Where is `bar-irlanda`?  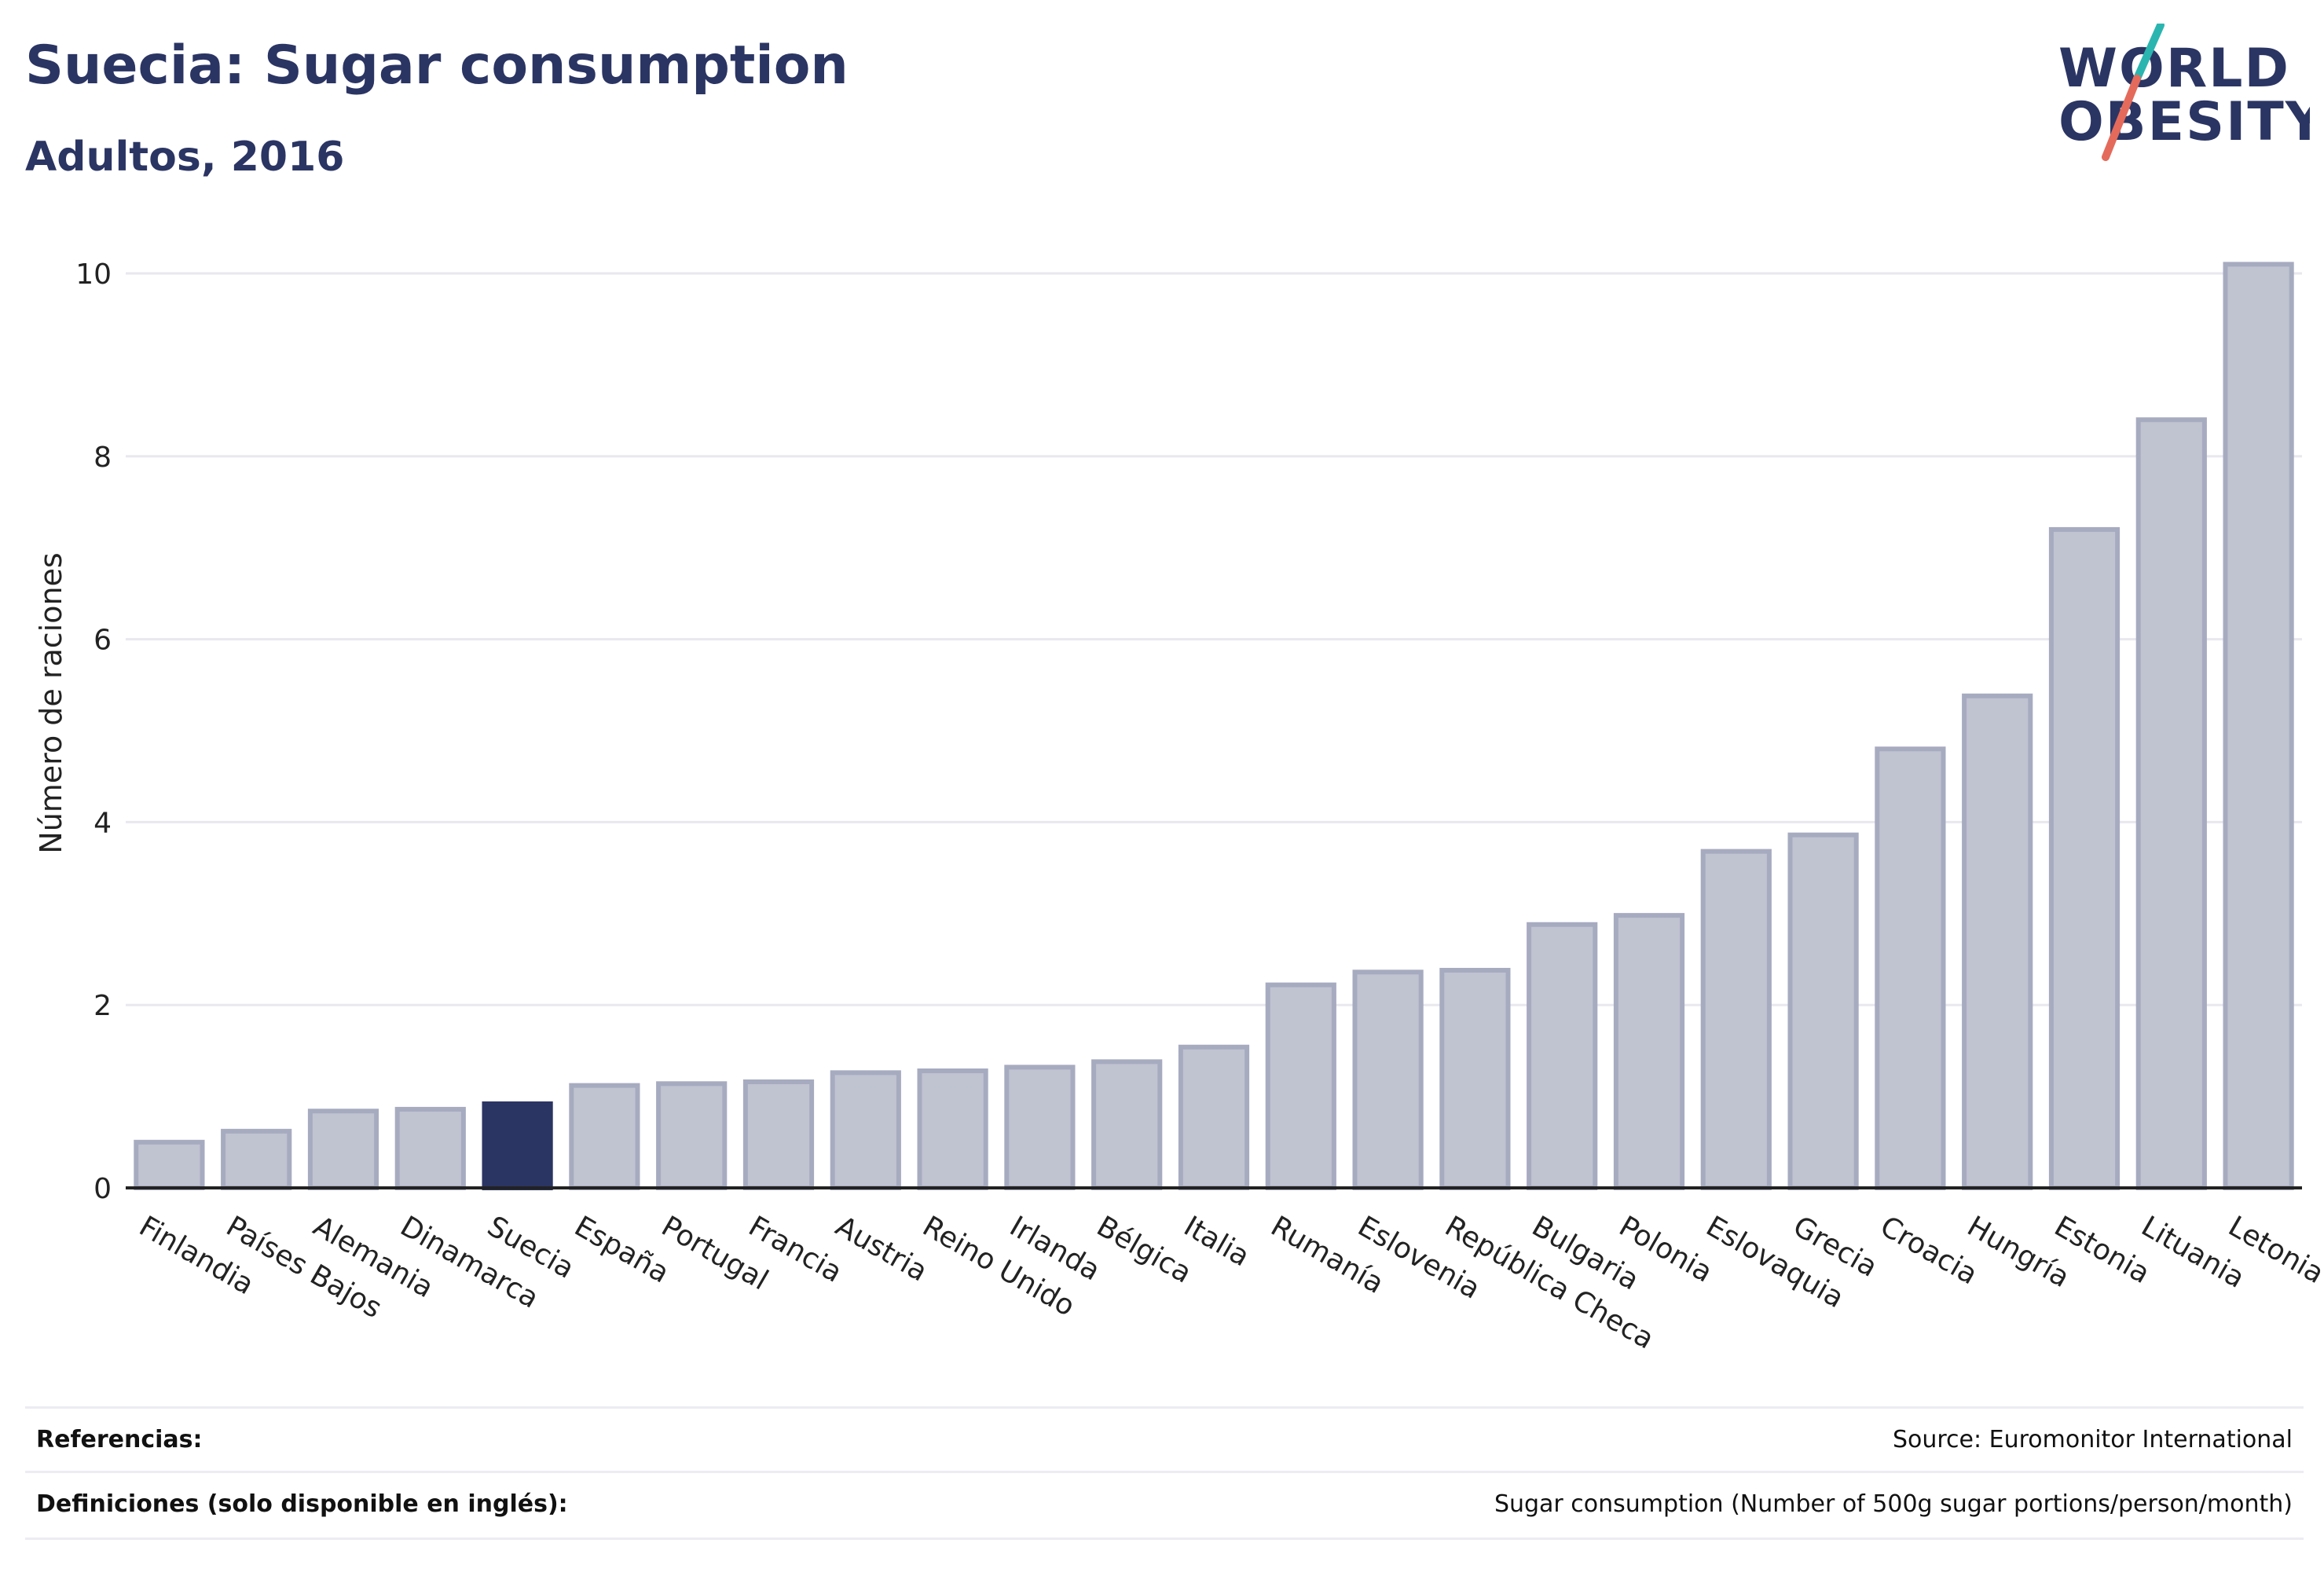
bar-irlanda is located at coordinates (1040, 1128).